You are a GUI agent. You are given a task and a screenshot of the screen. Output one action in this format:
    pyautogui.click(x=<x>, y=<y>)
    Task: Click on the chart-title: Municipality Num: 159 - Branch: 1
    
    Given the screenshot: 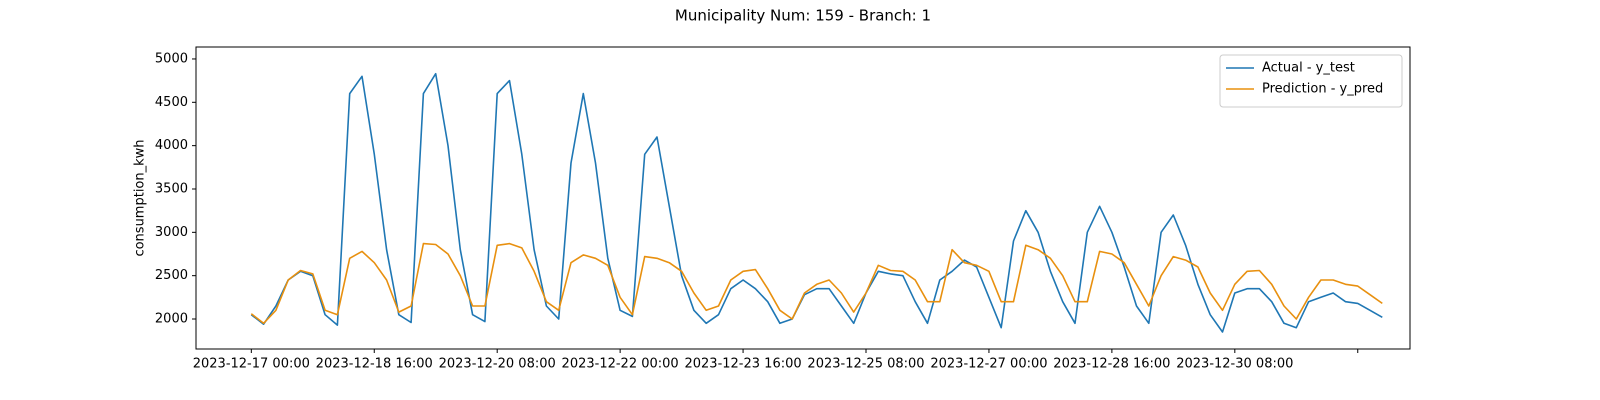 What is the action you would take?
    pyautogui.click(x=803, y=16)
    